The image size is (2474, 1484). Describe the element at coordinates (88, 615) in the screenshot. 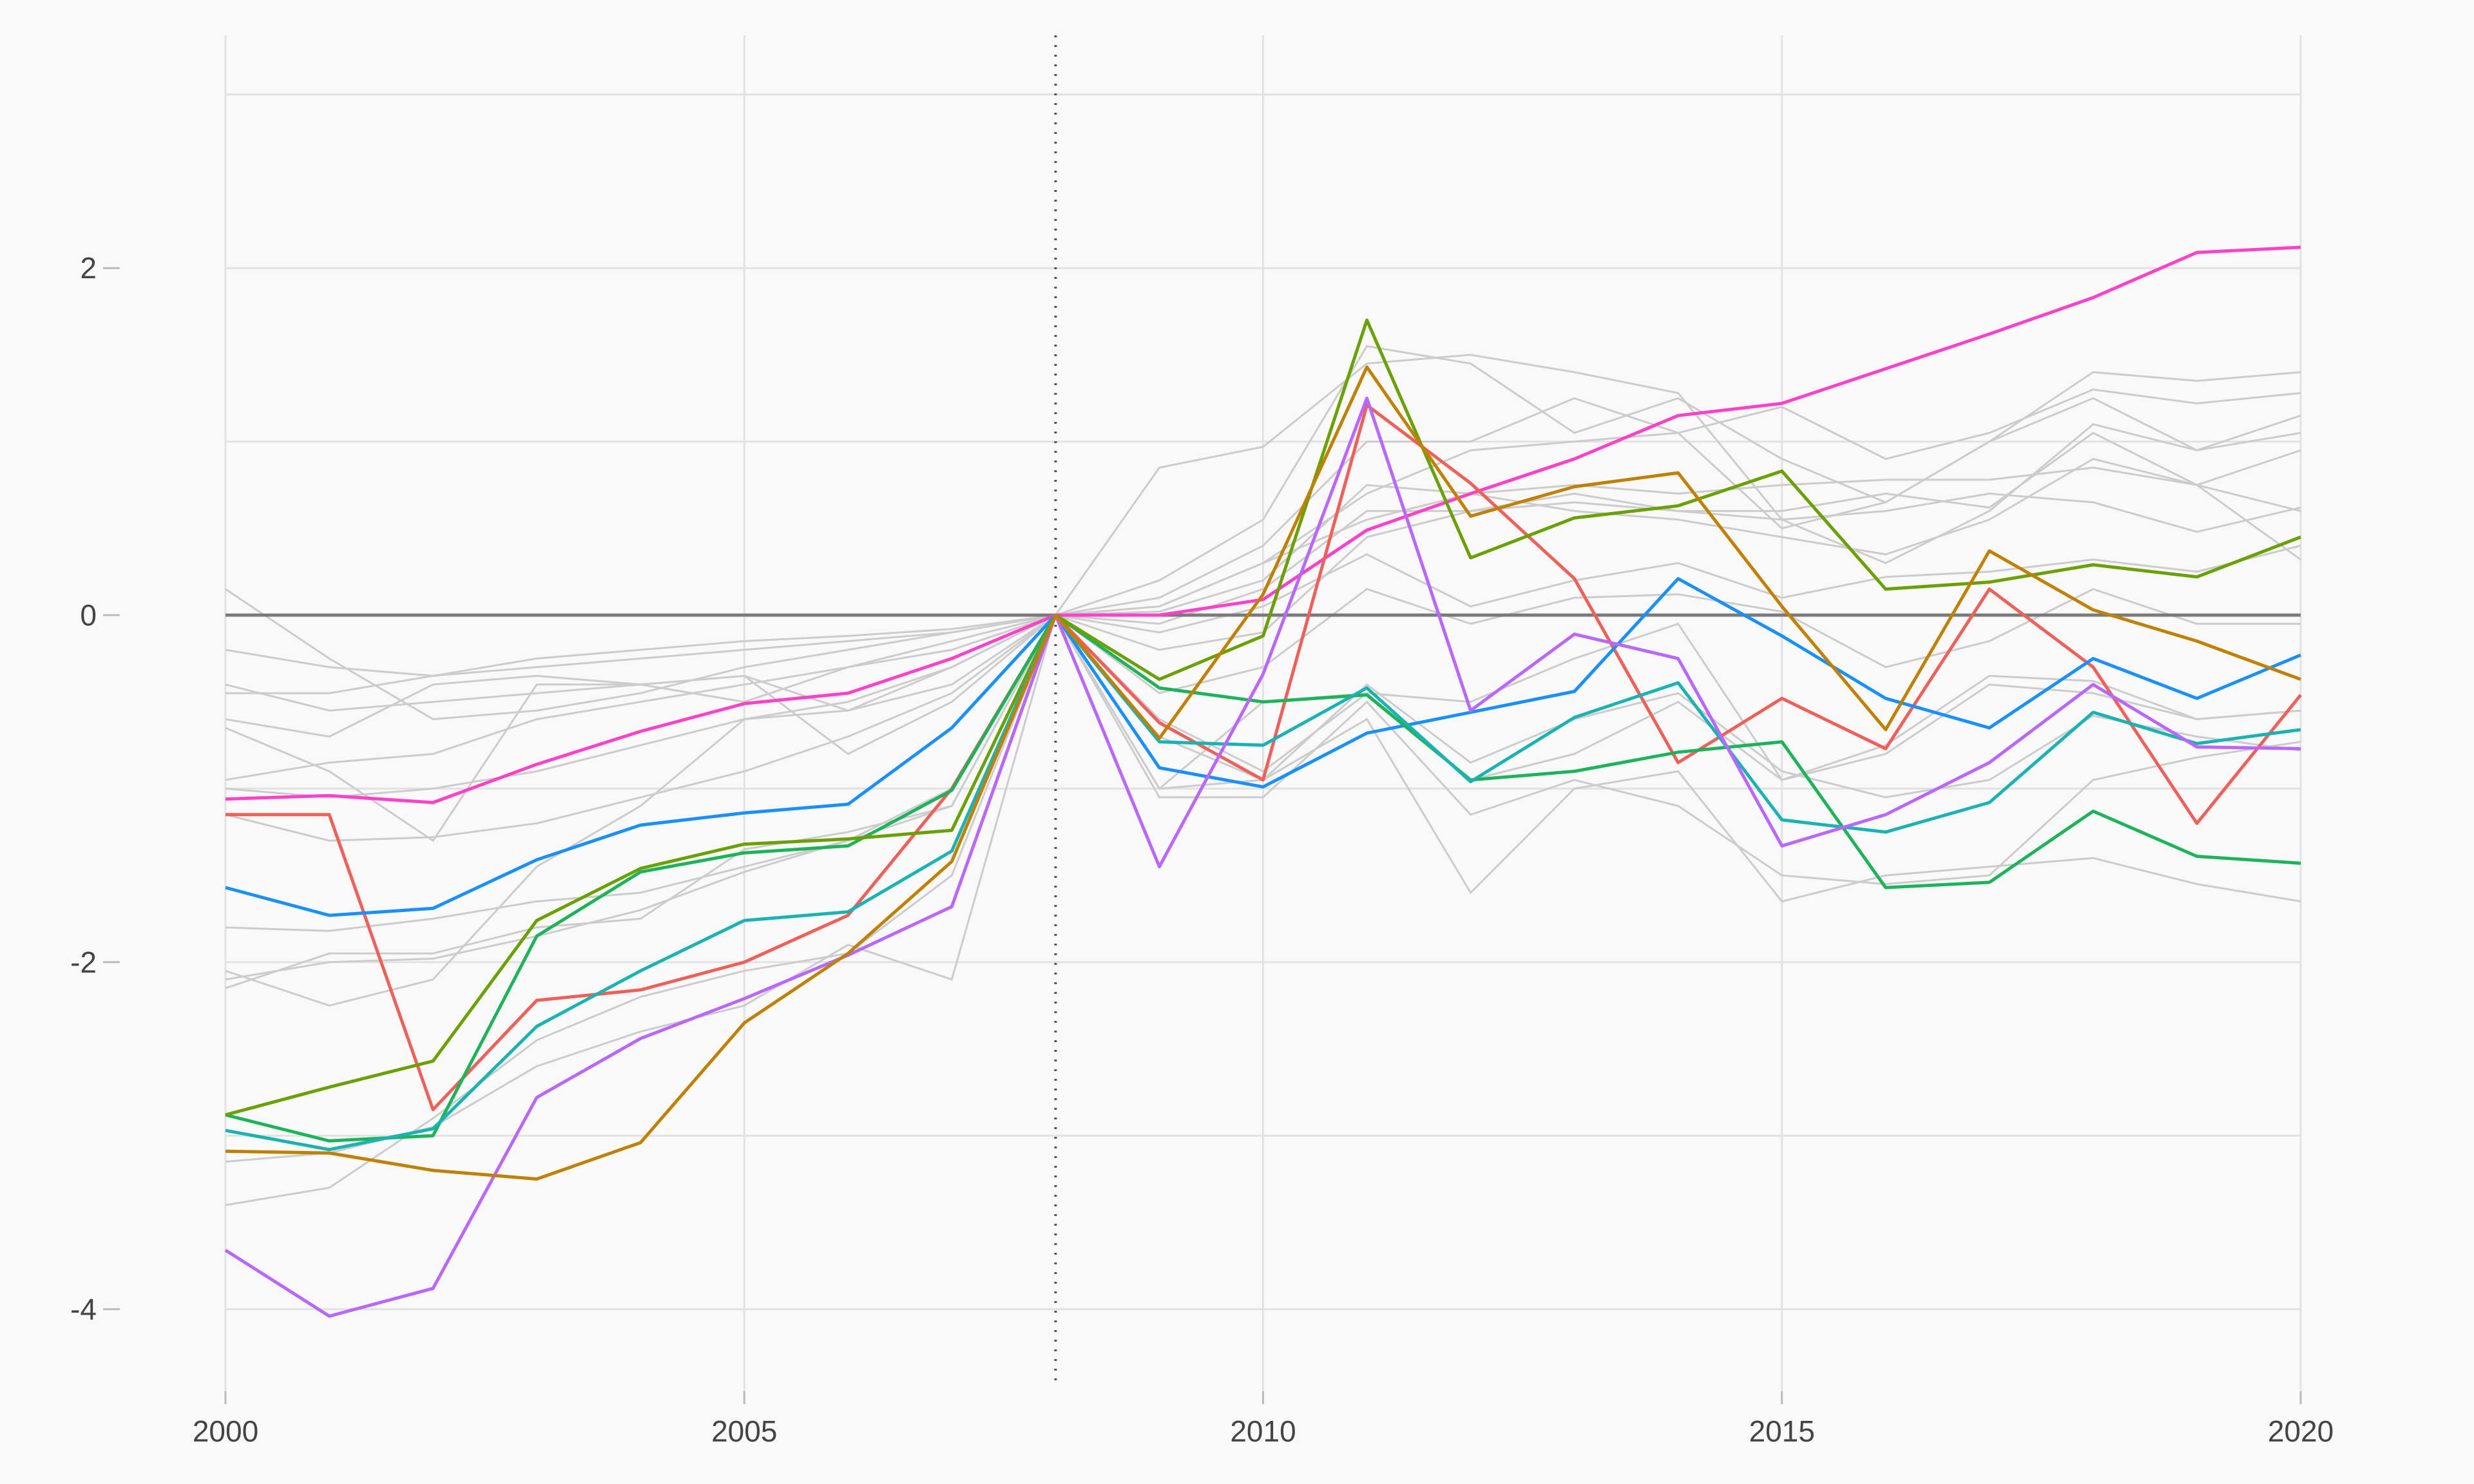

I see `y-tick-label: 0` at that location.